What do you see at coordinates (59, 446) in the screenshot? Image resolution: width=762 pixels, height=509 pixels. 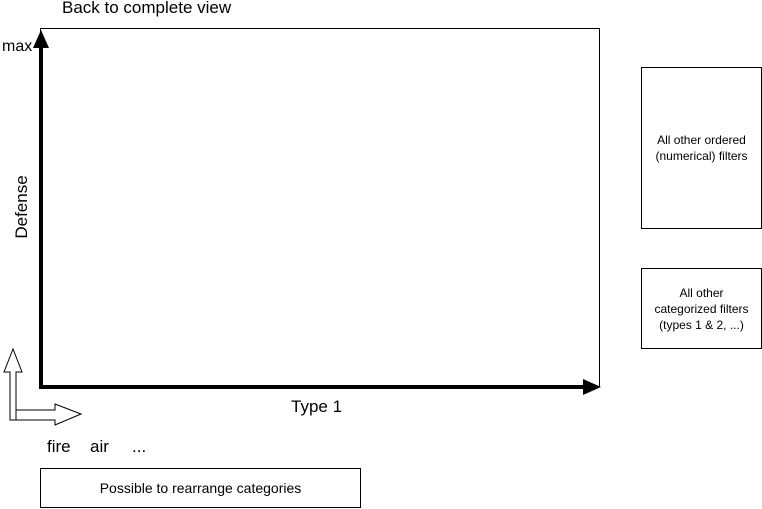 I see `category-fire: fire` at bounding box center [59, 446].